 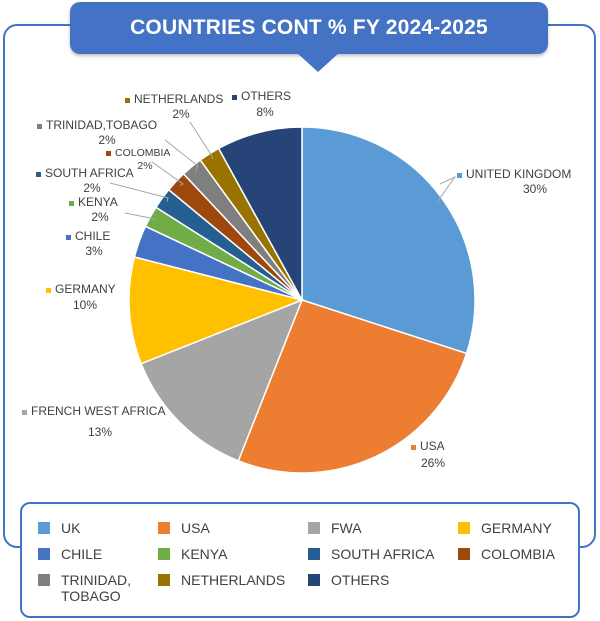 I want to click on legend-label: COLOMBIA, so click(x=518, y=554).